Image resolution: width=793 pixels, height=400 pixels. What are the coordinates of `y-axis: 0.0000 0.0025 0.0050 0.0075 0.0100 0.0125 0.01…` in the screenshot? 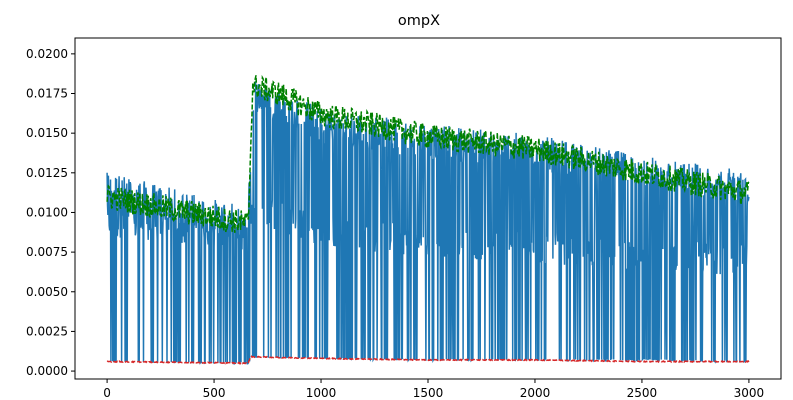 It's located at (50, 212).